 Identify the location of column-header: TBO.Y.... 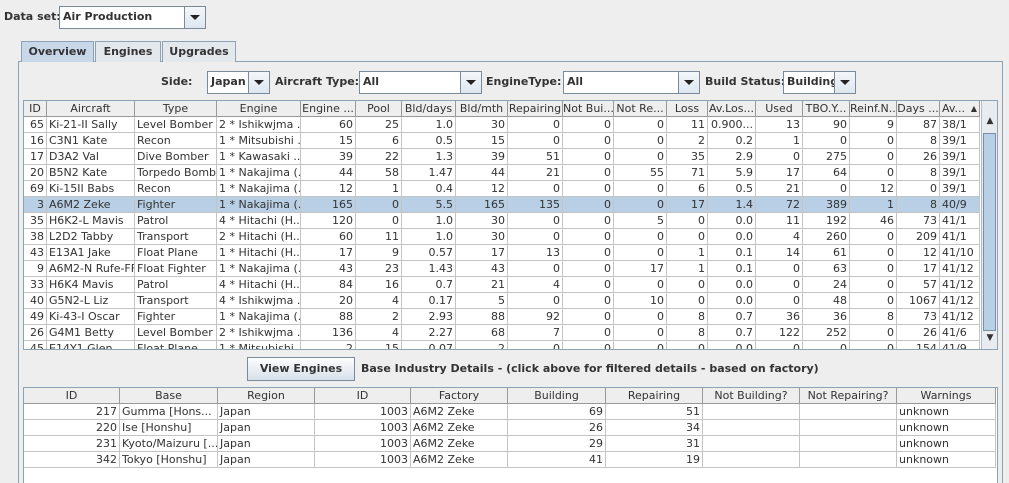
(826, 109).